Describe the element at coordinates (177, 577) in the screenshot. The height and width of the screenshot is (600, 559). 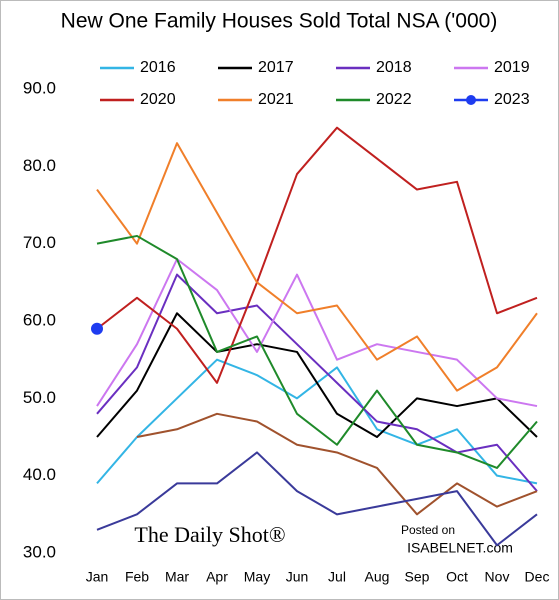
I see `x-tick-label: Mar` at that location.